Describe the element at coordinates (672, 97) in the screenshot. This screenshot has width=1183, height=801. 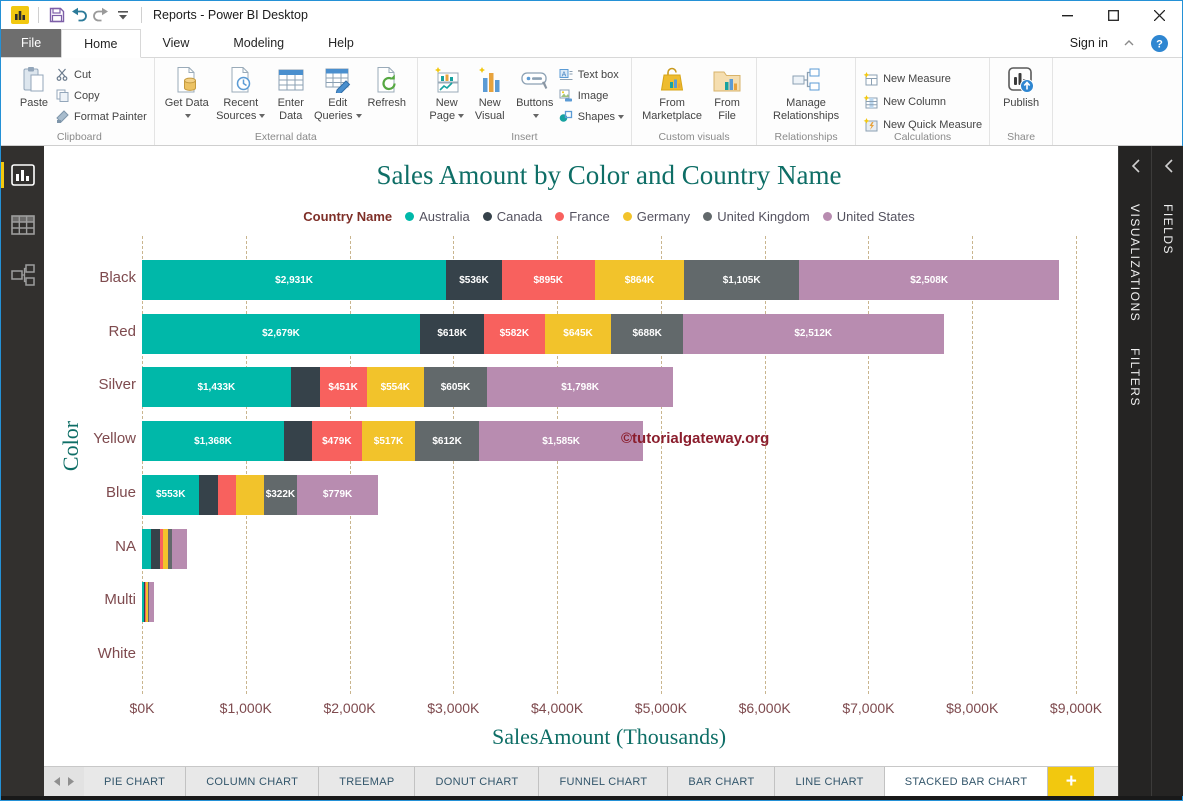
I see `from-marketplace-button: From Marketplace` at that location.